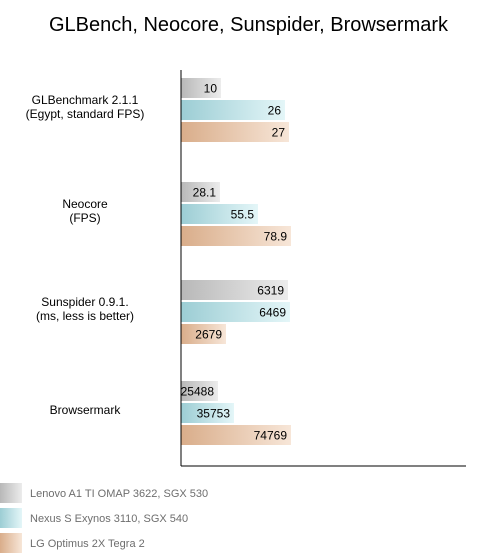 The width and height of the screenshot is (497, 558). Describe the element at coordinates (279, 133) in the screenshot. I see `data-label: 27` at that location.